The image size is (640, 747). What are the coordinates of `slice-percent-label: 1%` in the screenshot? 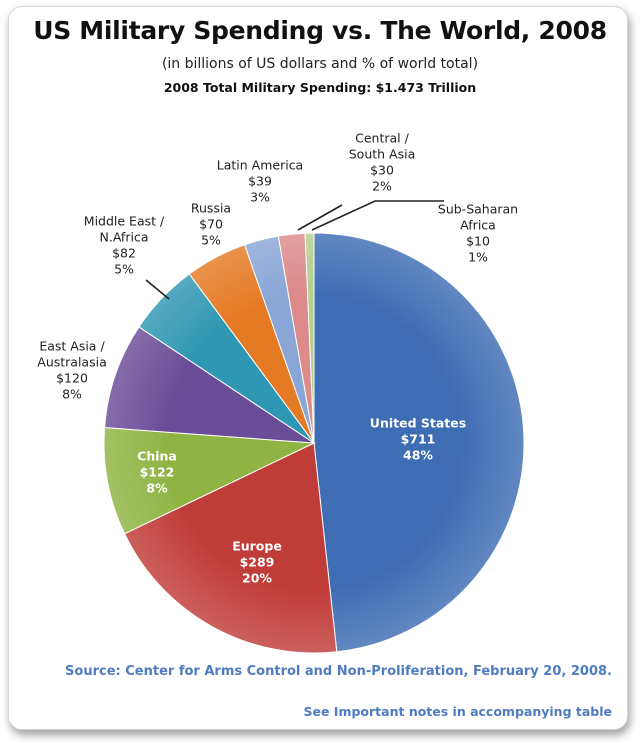 It's located at (478, 257).